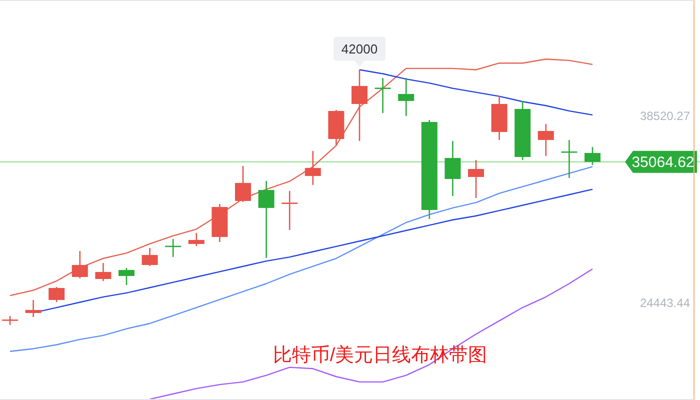 The image size is (700, 400). I want to click on ref-line-label: 35064.62, so click(663, 162).